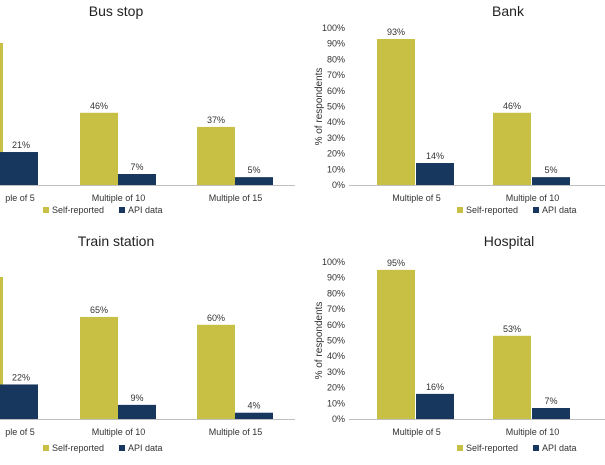  What do you see at coordinates (21, 377) in the screenshot?
I see `data-label: 22%` at bounding box center [21, 377].